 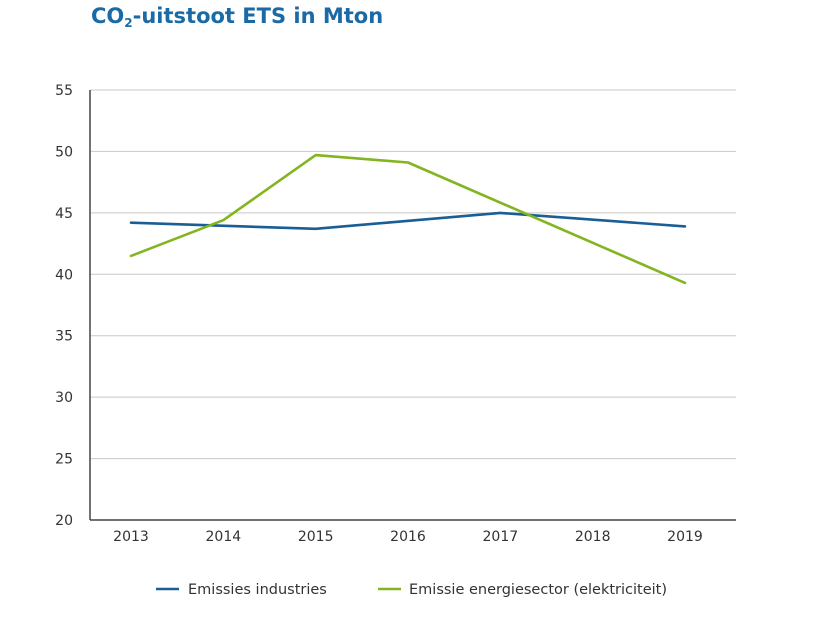 What do you see at coordinates (131, 537) in the screenshot?
I see `x-tick-2013: 2013` at bounding box center [131, 537].